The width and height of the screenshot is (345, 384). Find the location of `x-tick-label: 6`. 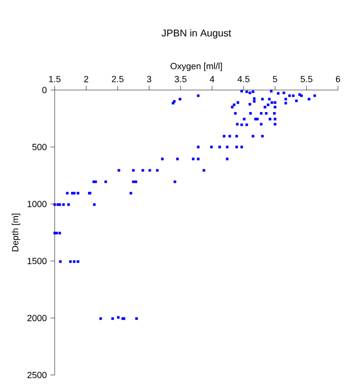

x-tick-label: 6 is located at coordinates (338, 79).